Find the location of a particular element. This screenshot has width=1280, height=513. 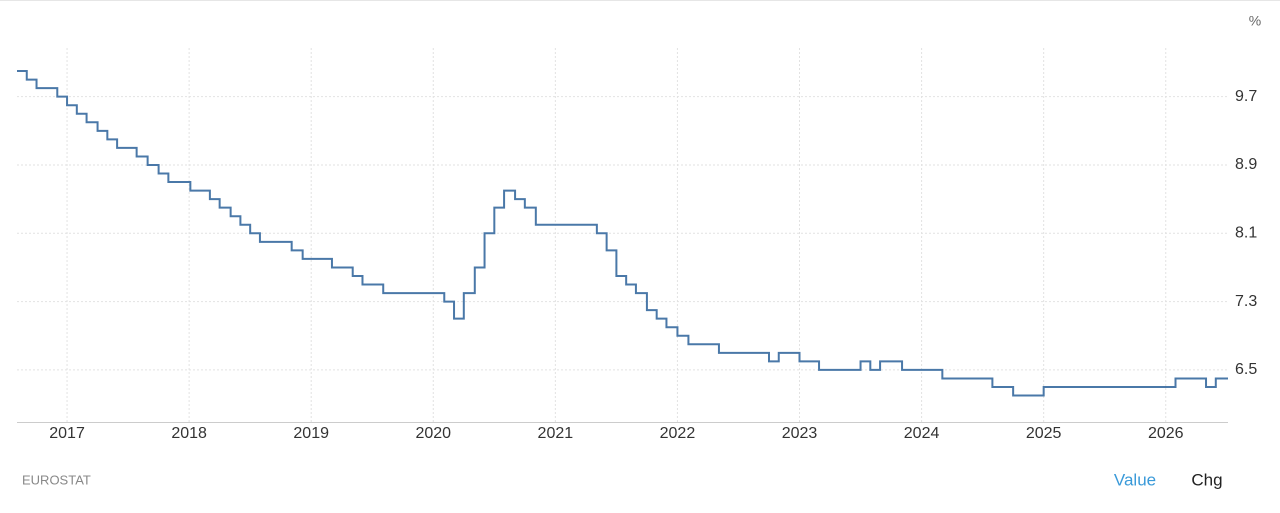

x-tick-label: 2020 is located at coordinates (433, 433).